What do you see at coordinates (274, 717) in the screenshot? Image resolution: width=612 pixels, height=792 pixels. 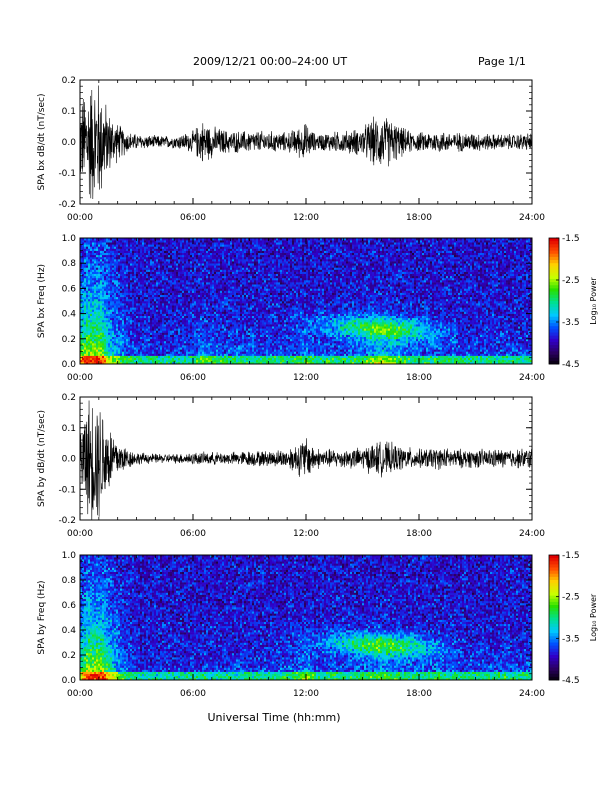 I see `x-axis-label: Universal Time (hh:mm)` at bounding box center [274, 717].